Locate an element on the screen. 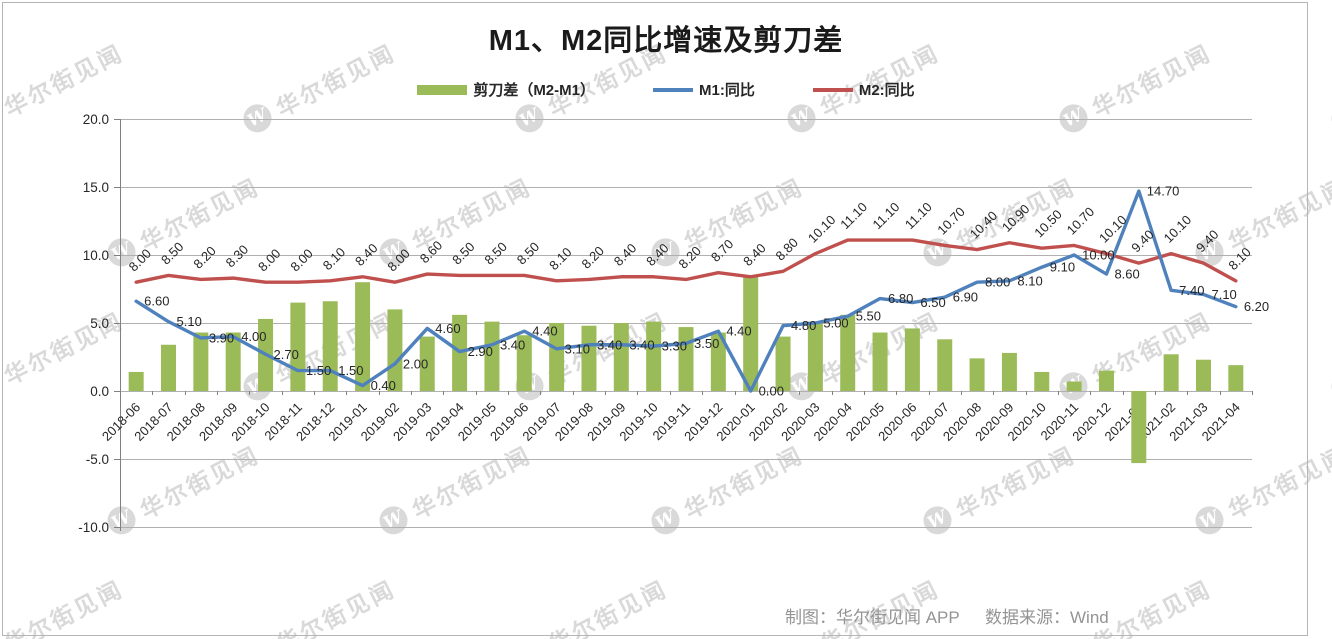 The width and height of the screenshot is (1332, 639). svg-text: 2.00 is located at coordinates (415, 363).